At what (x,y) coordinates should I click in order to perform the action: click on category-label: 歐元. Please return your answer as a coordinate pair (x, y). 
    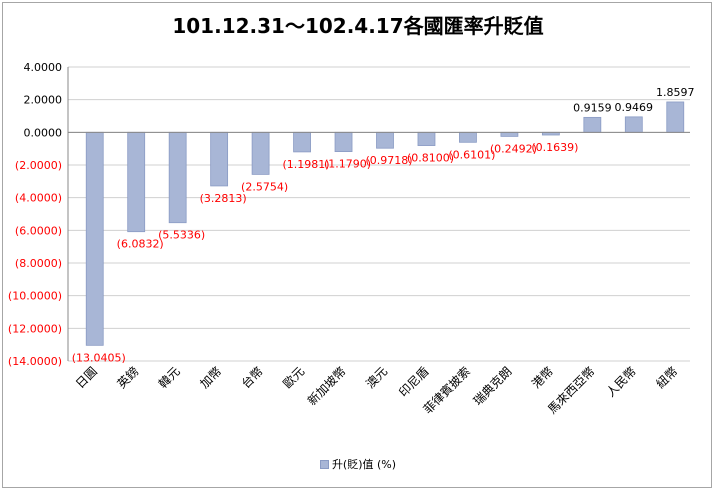
    Looking at the image, I should click on (294, 378).